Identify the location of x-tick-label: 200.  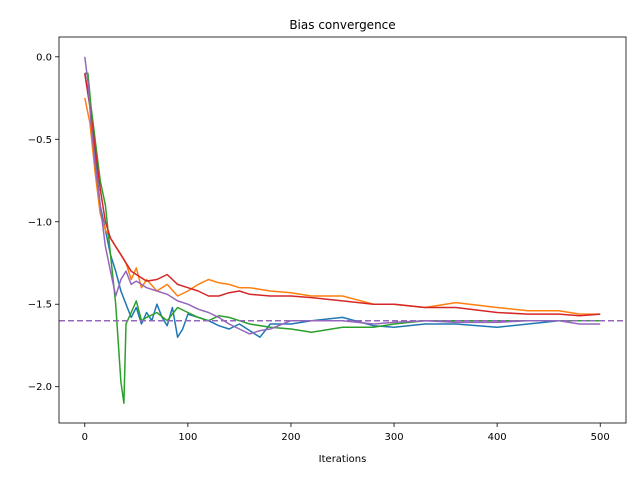
(290, 437).